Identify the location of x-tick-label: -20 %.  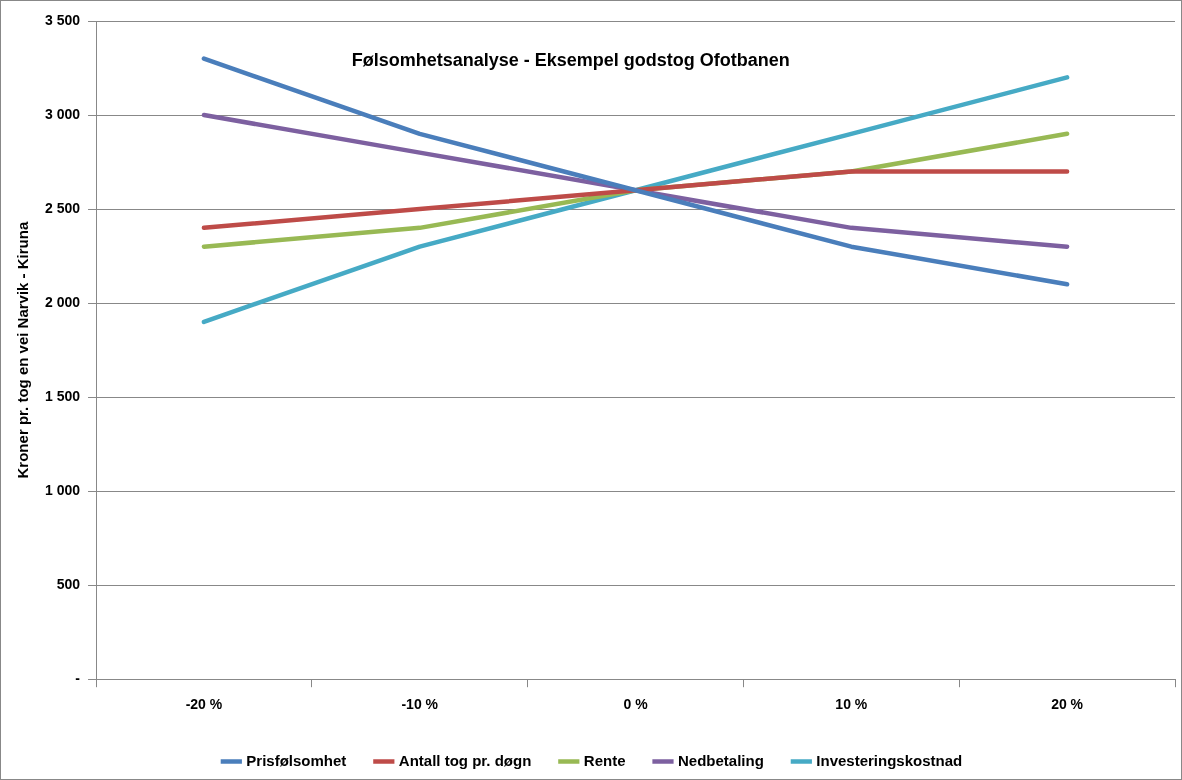
(204, 704).